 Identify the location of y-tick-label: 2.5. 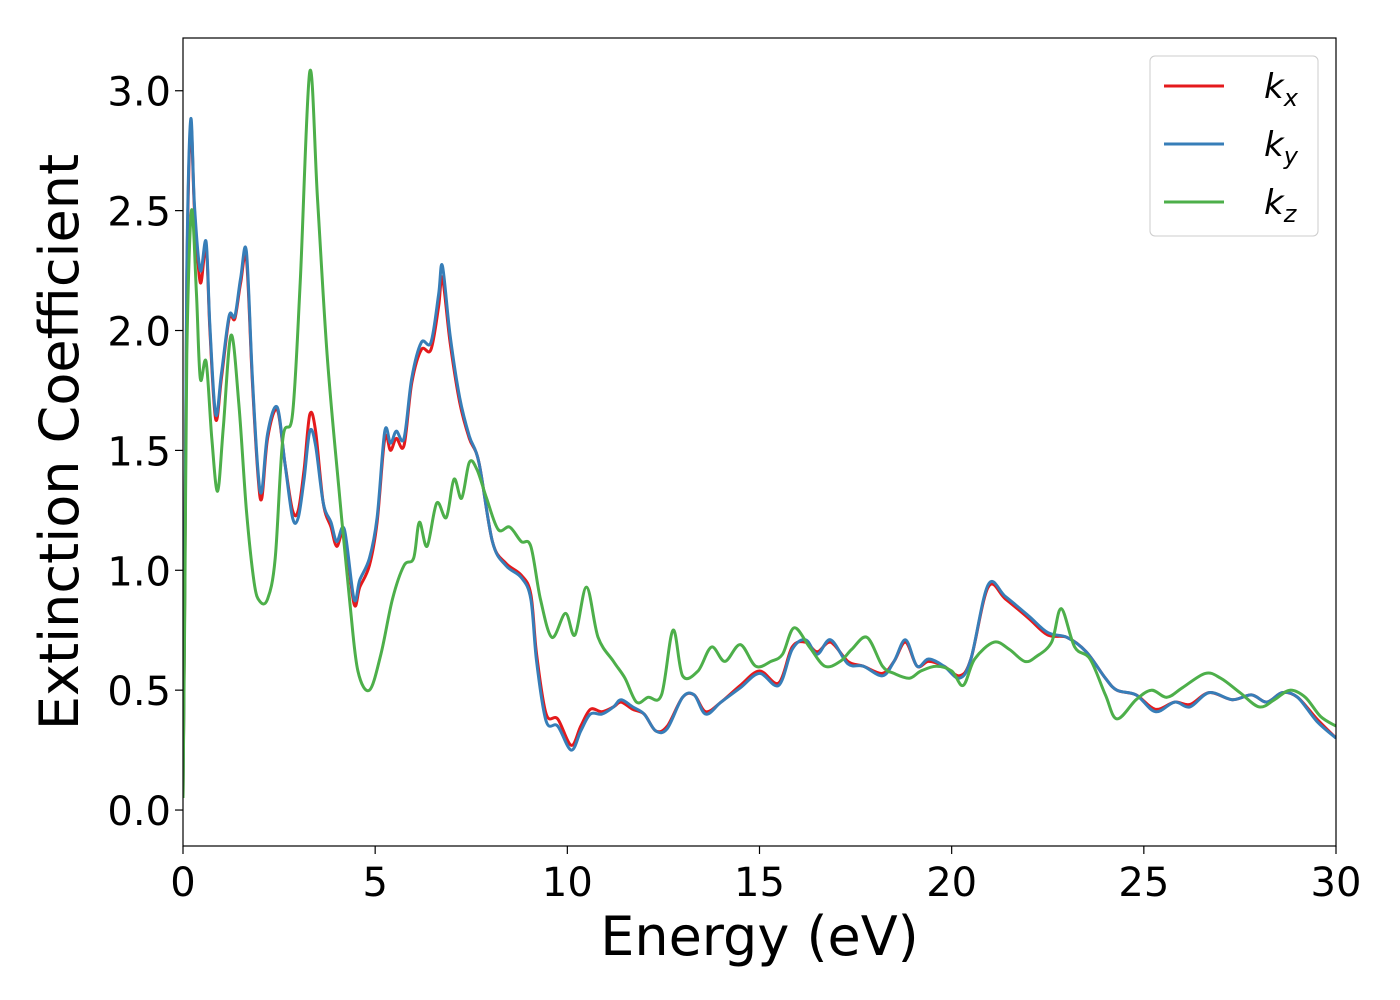
(139, 213).